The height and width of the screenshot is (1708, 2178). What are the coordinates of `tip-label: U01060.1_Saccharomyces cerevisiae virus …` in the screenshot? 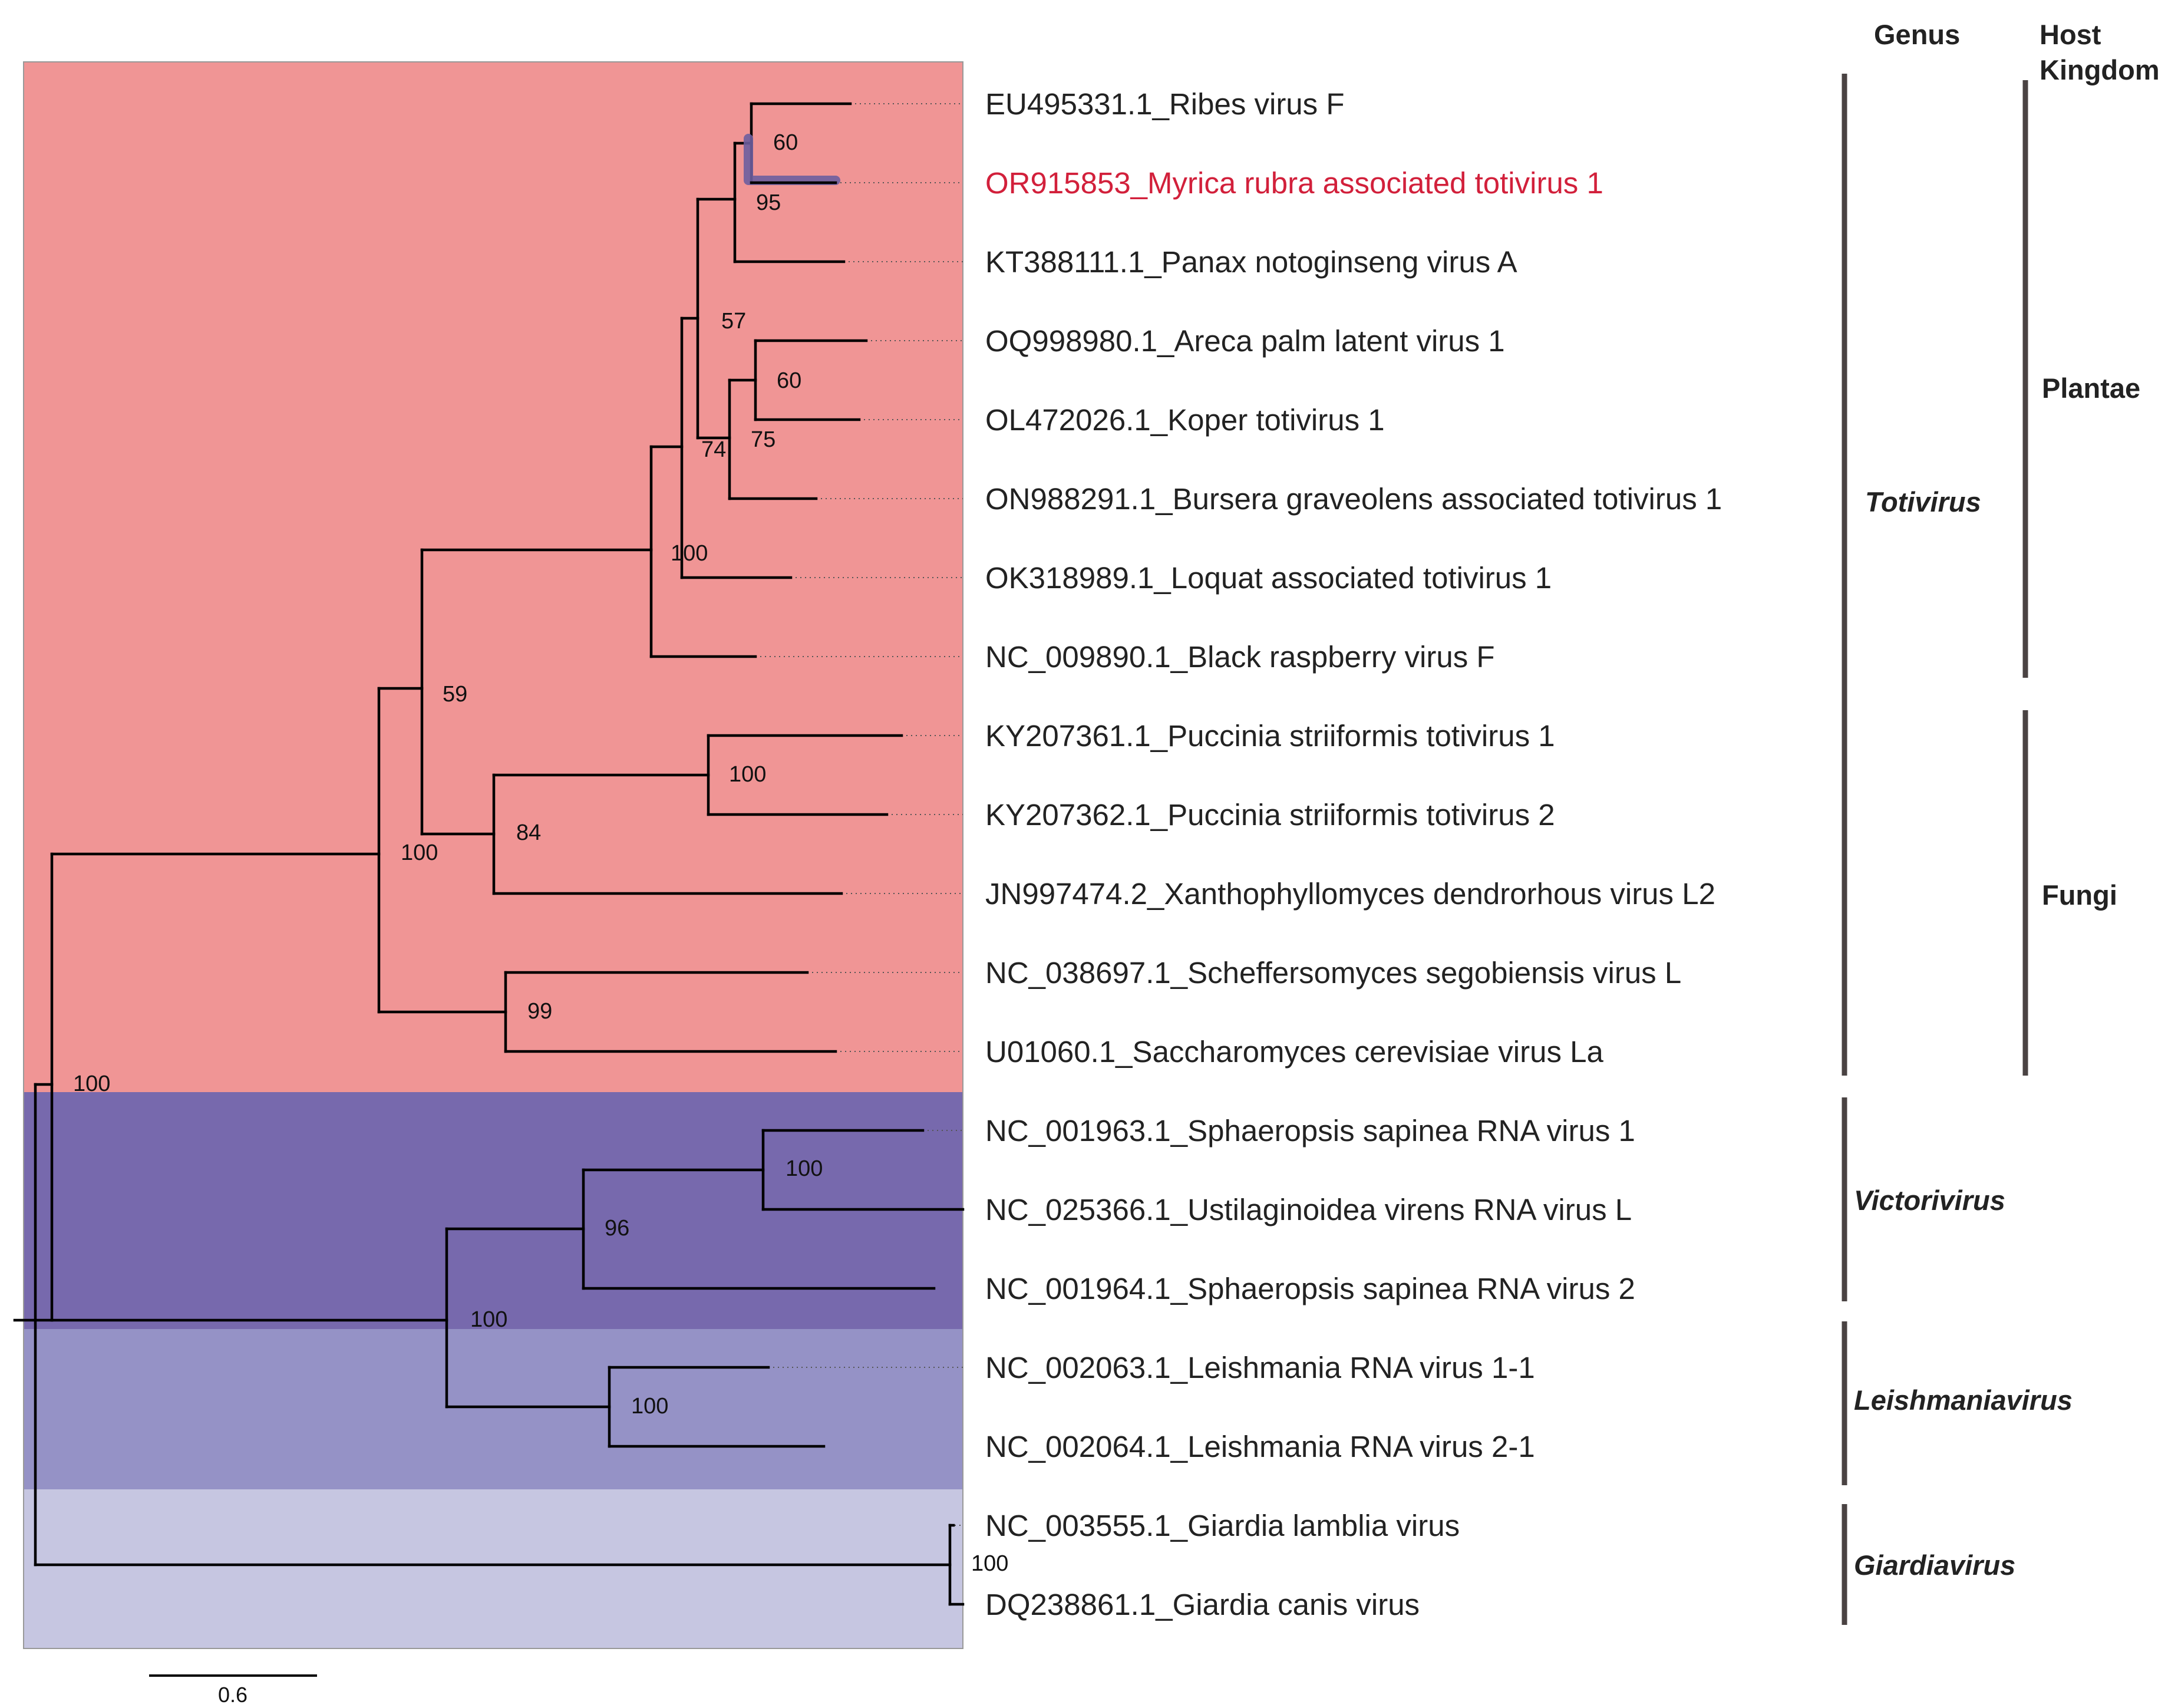 It's located at (1294, 1052).